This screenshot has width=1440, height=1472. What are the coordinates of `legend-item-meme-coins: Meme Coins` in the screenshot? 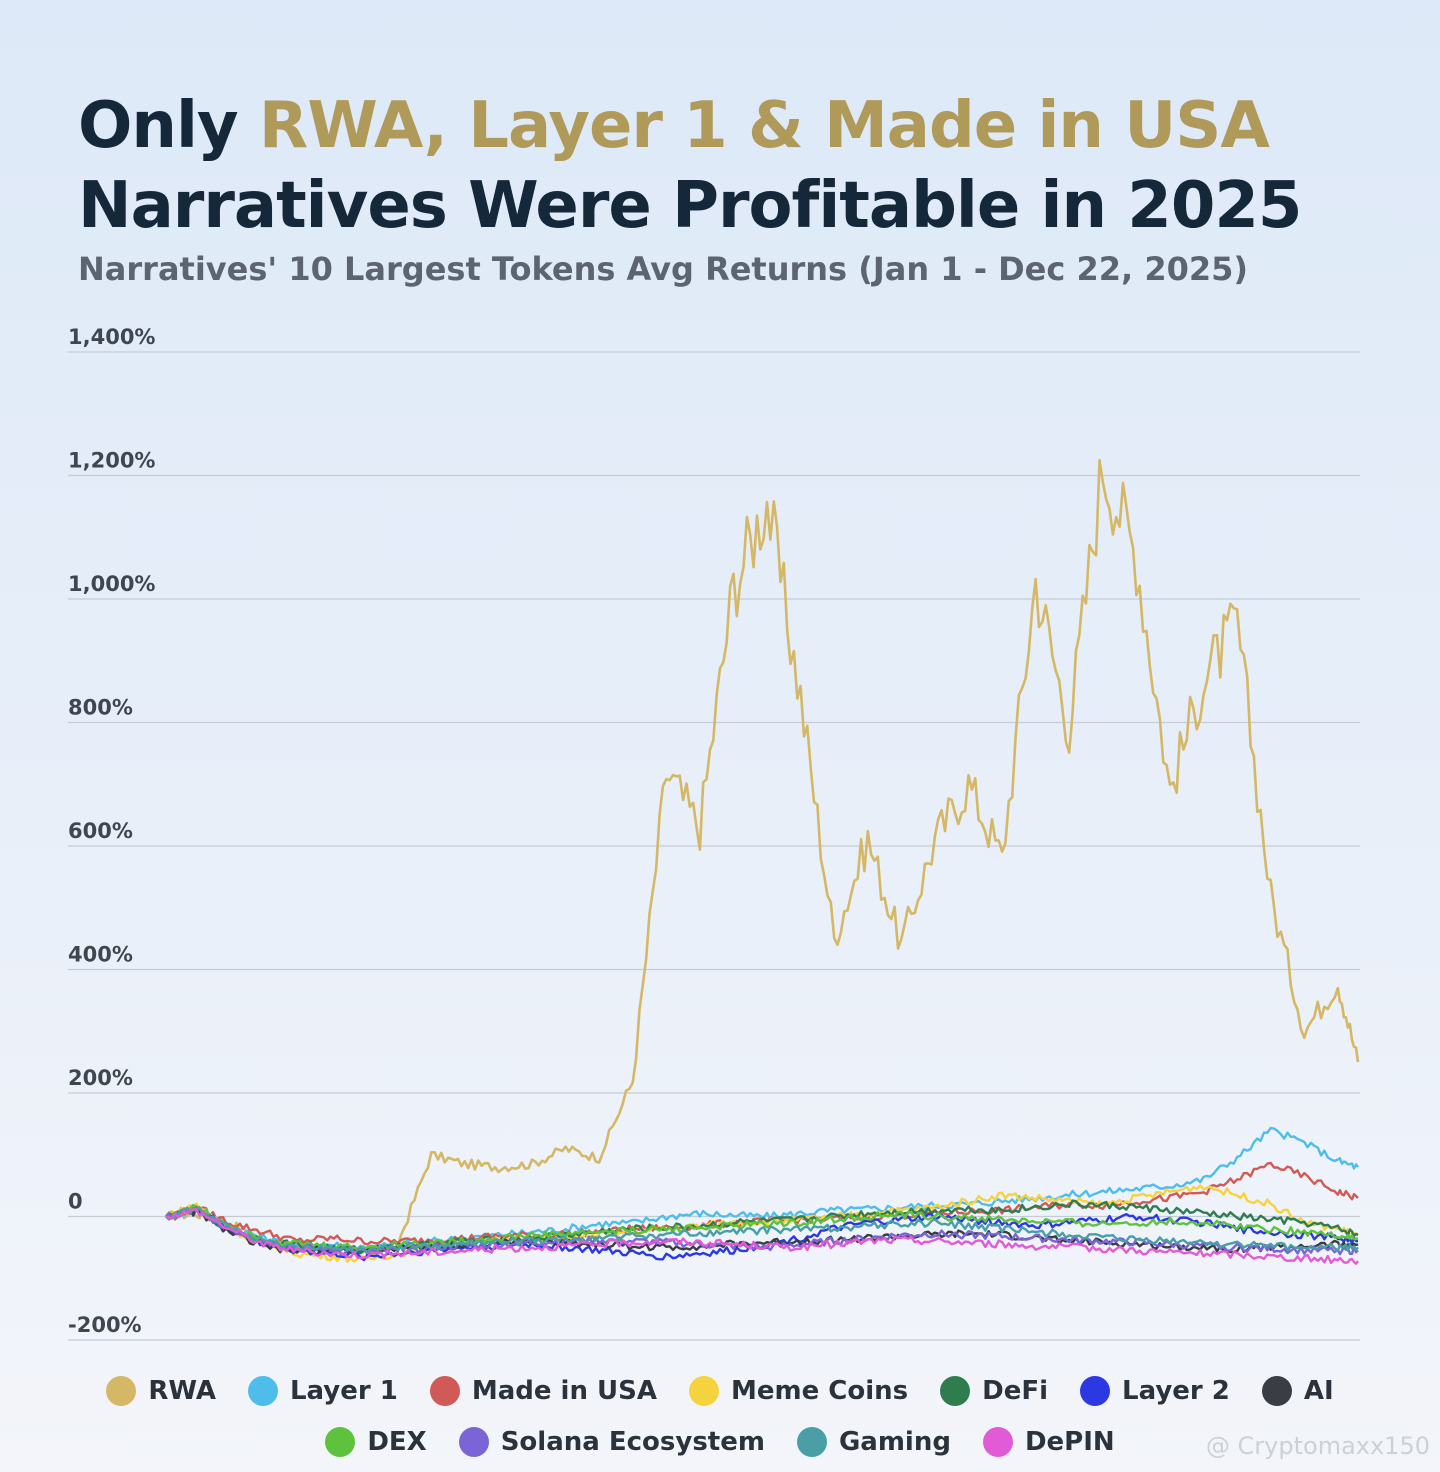 It's located at (798, 1391).